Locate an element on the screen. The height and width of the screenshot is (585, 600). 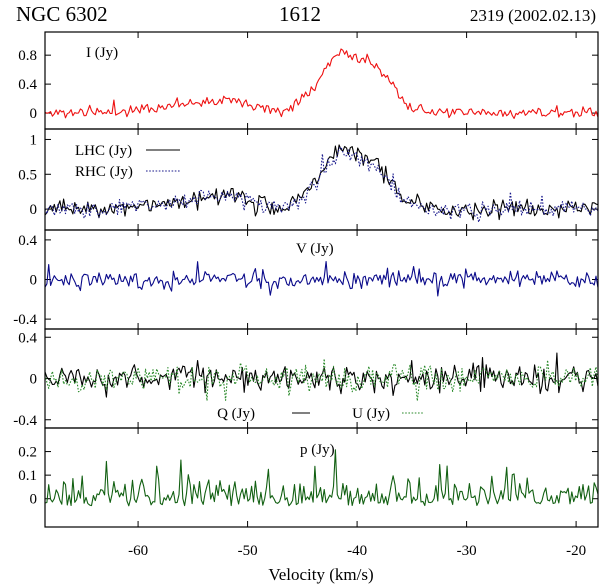
observation-label: 2319 (2002.02.13) is located at coordinates (533, 15).